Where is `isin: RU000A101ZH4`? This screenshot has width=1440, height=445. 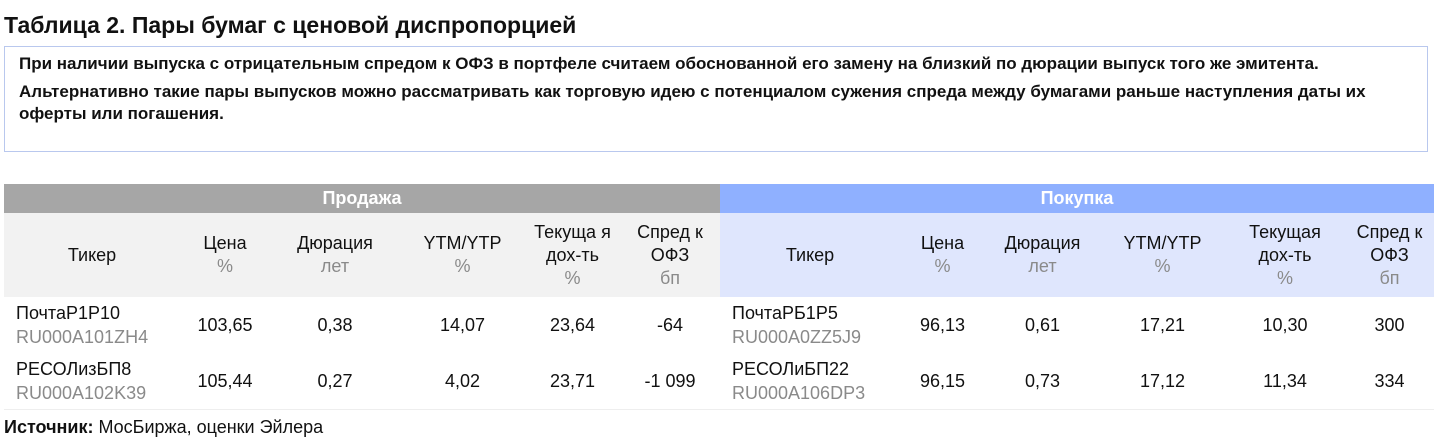
isin: RU000A101ZH4 is located at coordinates (82, 337).